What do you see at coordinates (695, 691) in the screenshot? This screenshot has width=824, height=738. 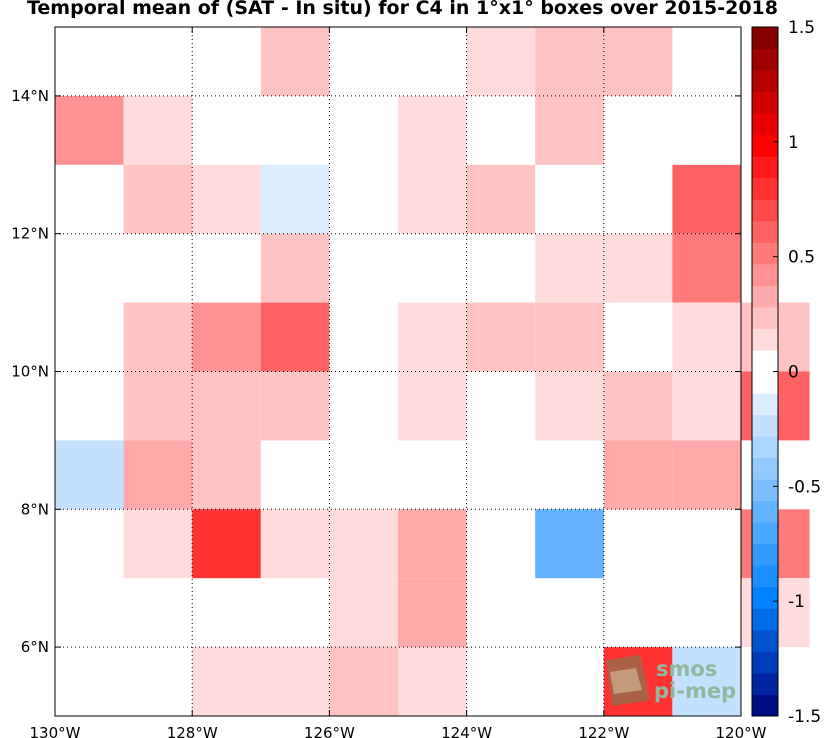 I see `logo-line2: pi-mep` at bounding box center [695, 691].